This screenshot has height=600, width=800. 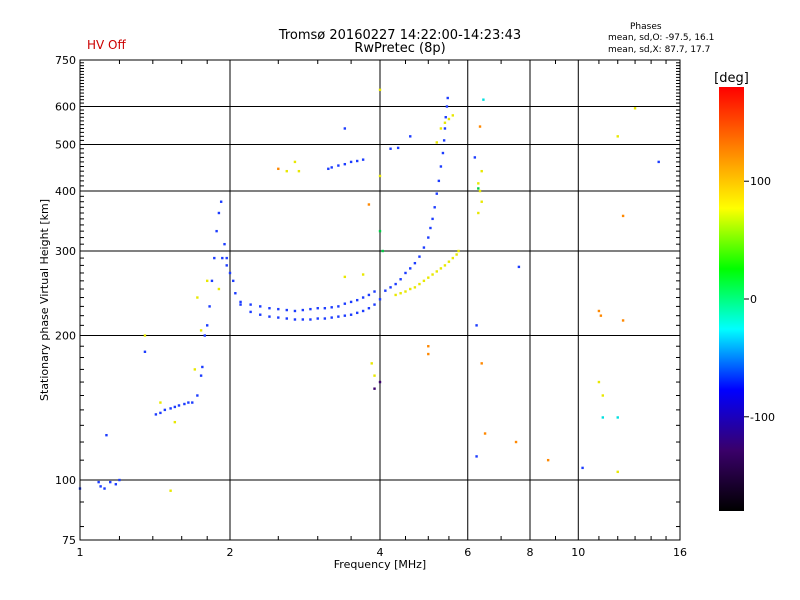 What do you see at coordinates (759, 299) in the screenshot?
I see `colorbar-ticks: 100 0 -100` at bounding box center [759, 299].